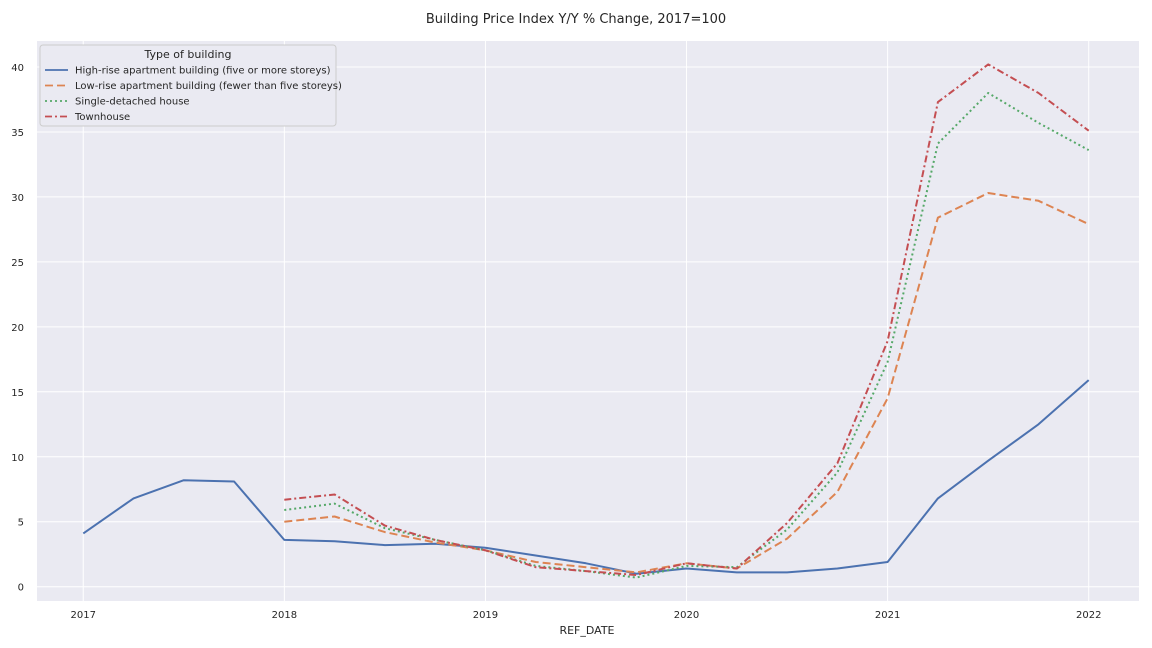  Describe the element at coordinates (17, 198) in the screenshot. I see `y-tick-label: 30` at that location.